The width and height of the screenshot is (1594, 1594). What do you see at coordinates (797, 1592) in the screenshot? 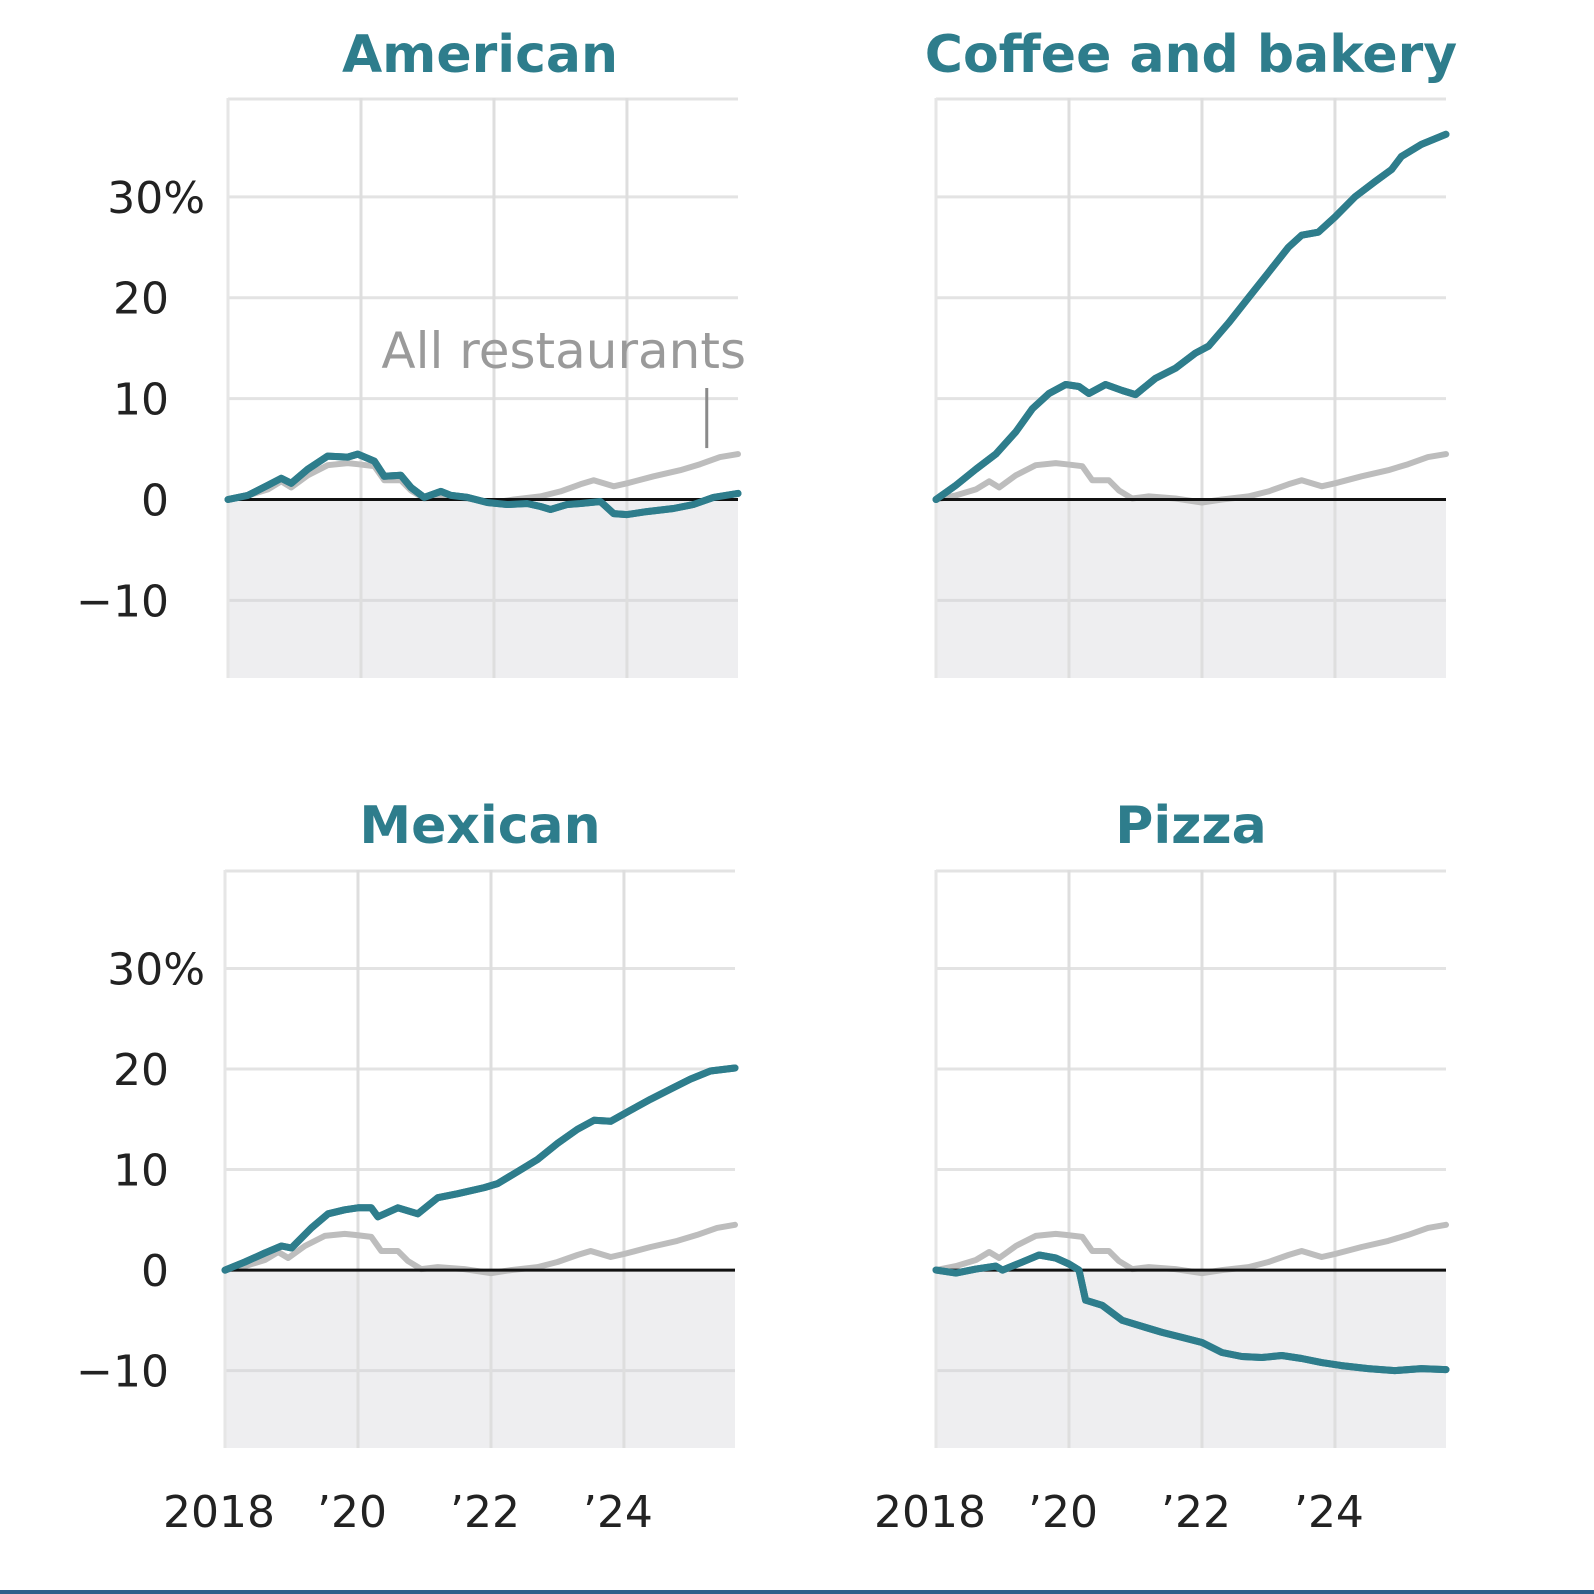
I see `bottom-strip` at bounding box center [797, 1592].